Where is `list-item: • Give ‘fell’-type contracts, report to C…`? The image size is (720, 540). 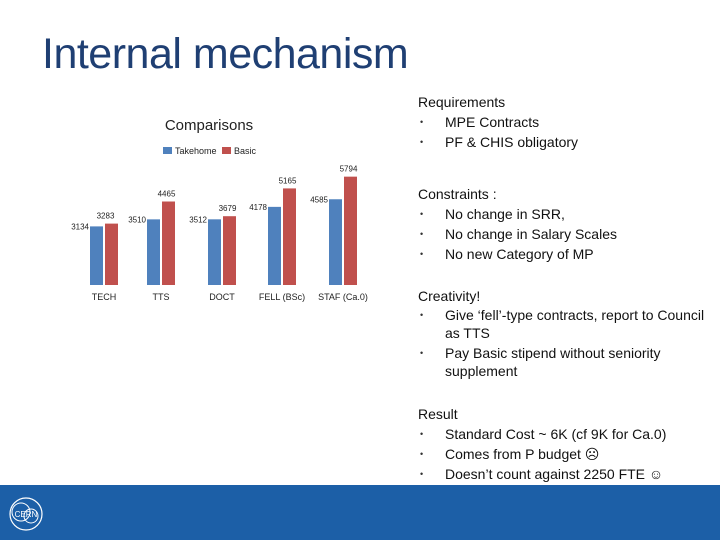
list-item: • Give ‘fell’-type contracts, report to C… is located at coordinates (566, 324).